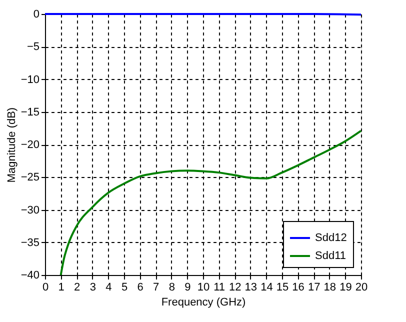  I want to click on y-tick-label: −20, so click(30, 145).